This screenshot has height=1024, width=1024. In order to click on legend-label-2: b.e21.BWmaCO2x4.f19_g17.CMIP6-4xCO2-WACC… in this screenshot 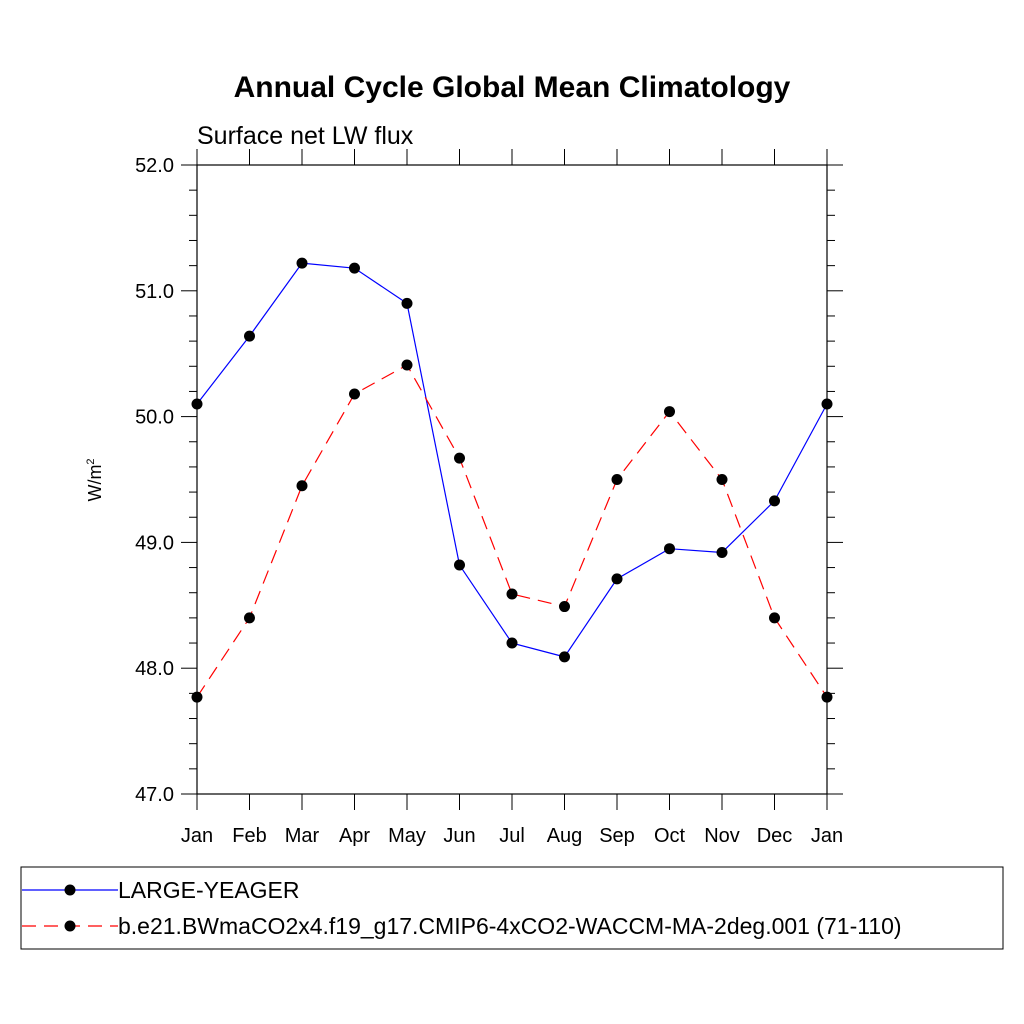, I will do `click(510, 926)`.